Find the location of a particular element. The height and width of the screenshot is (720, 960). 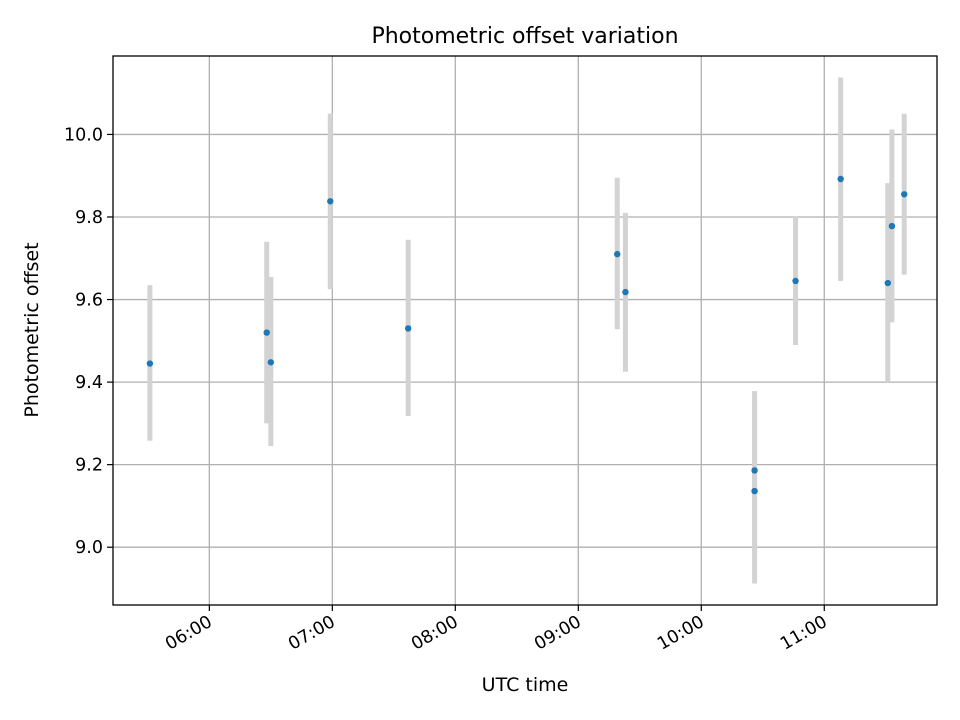

x-axis-label: UTC time is located at coordinates (525, 685).